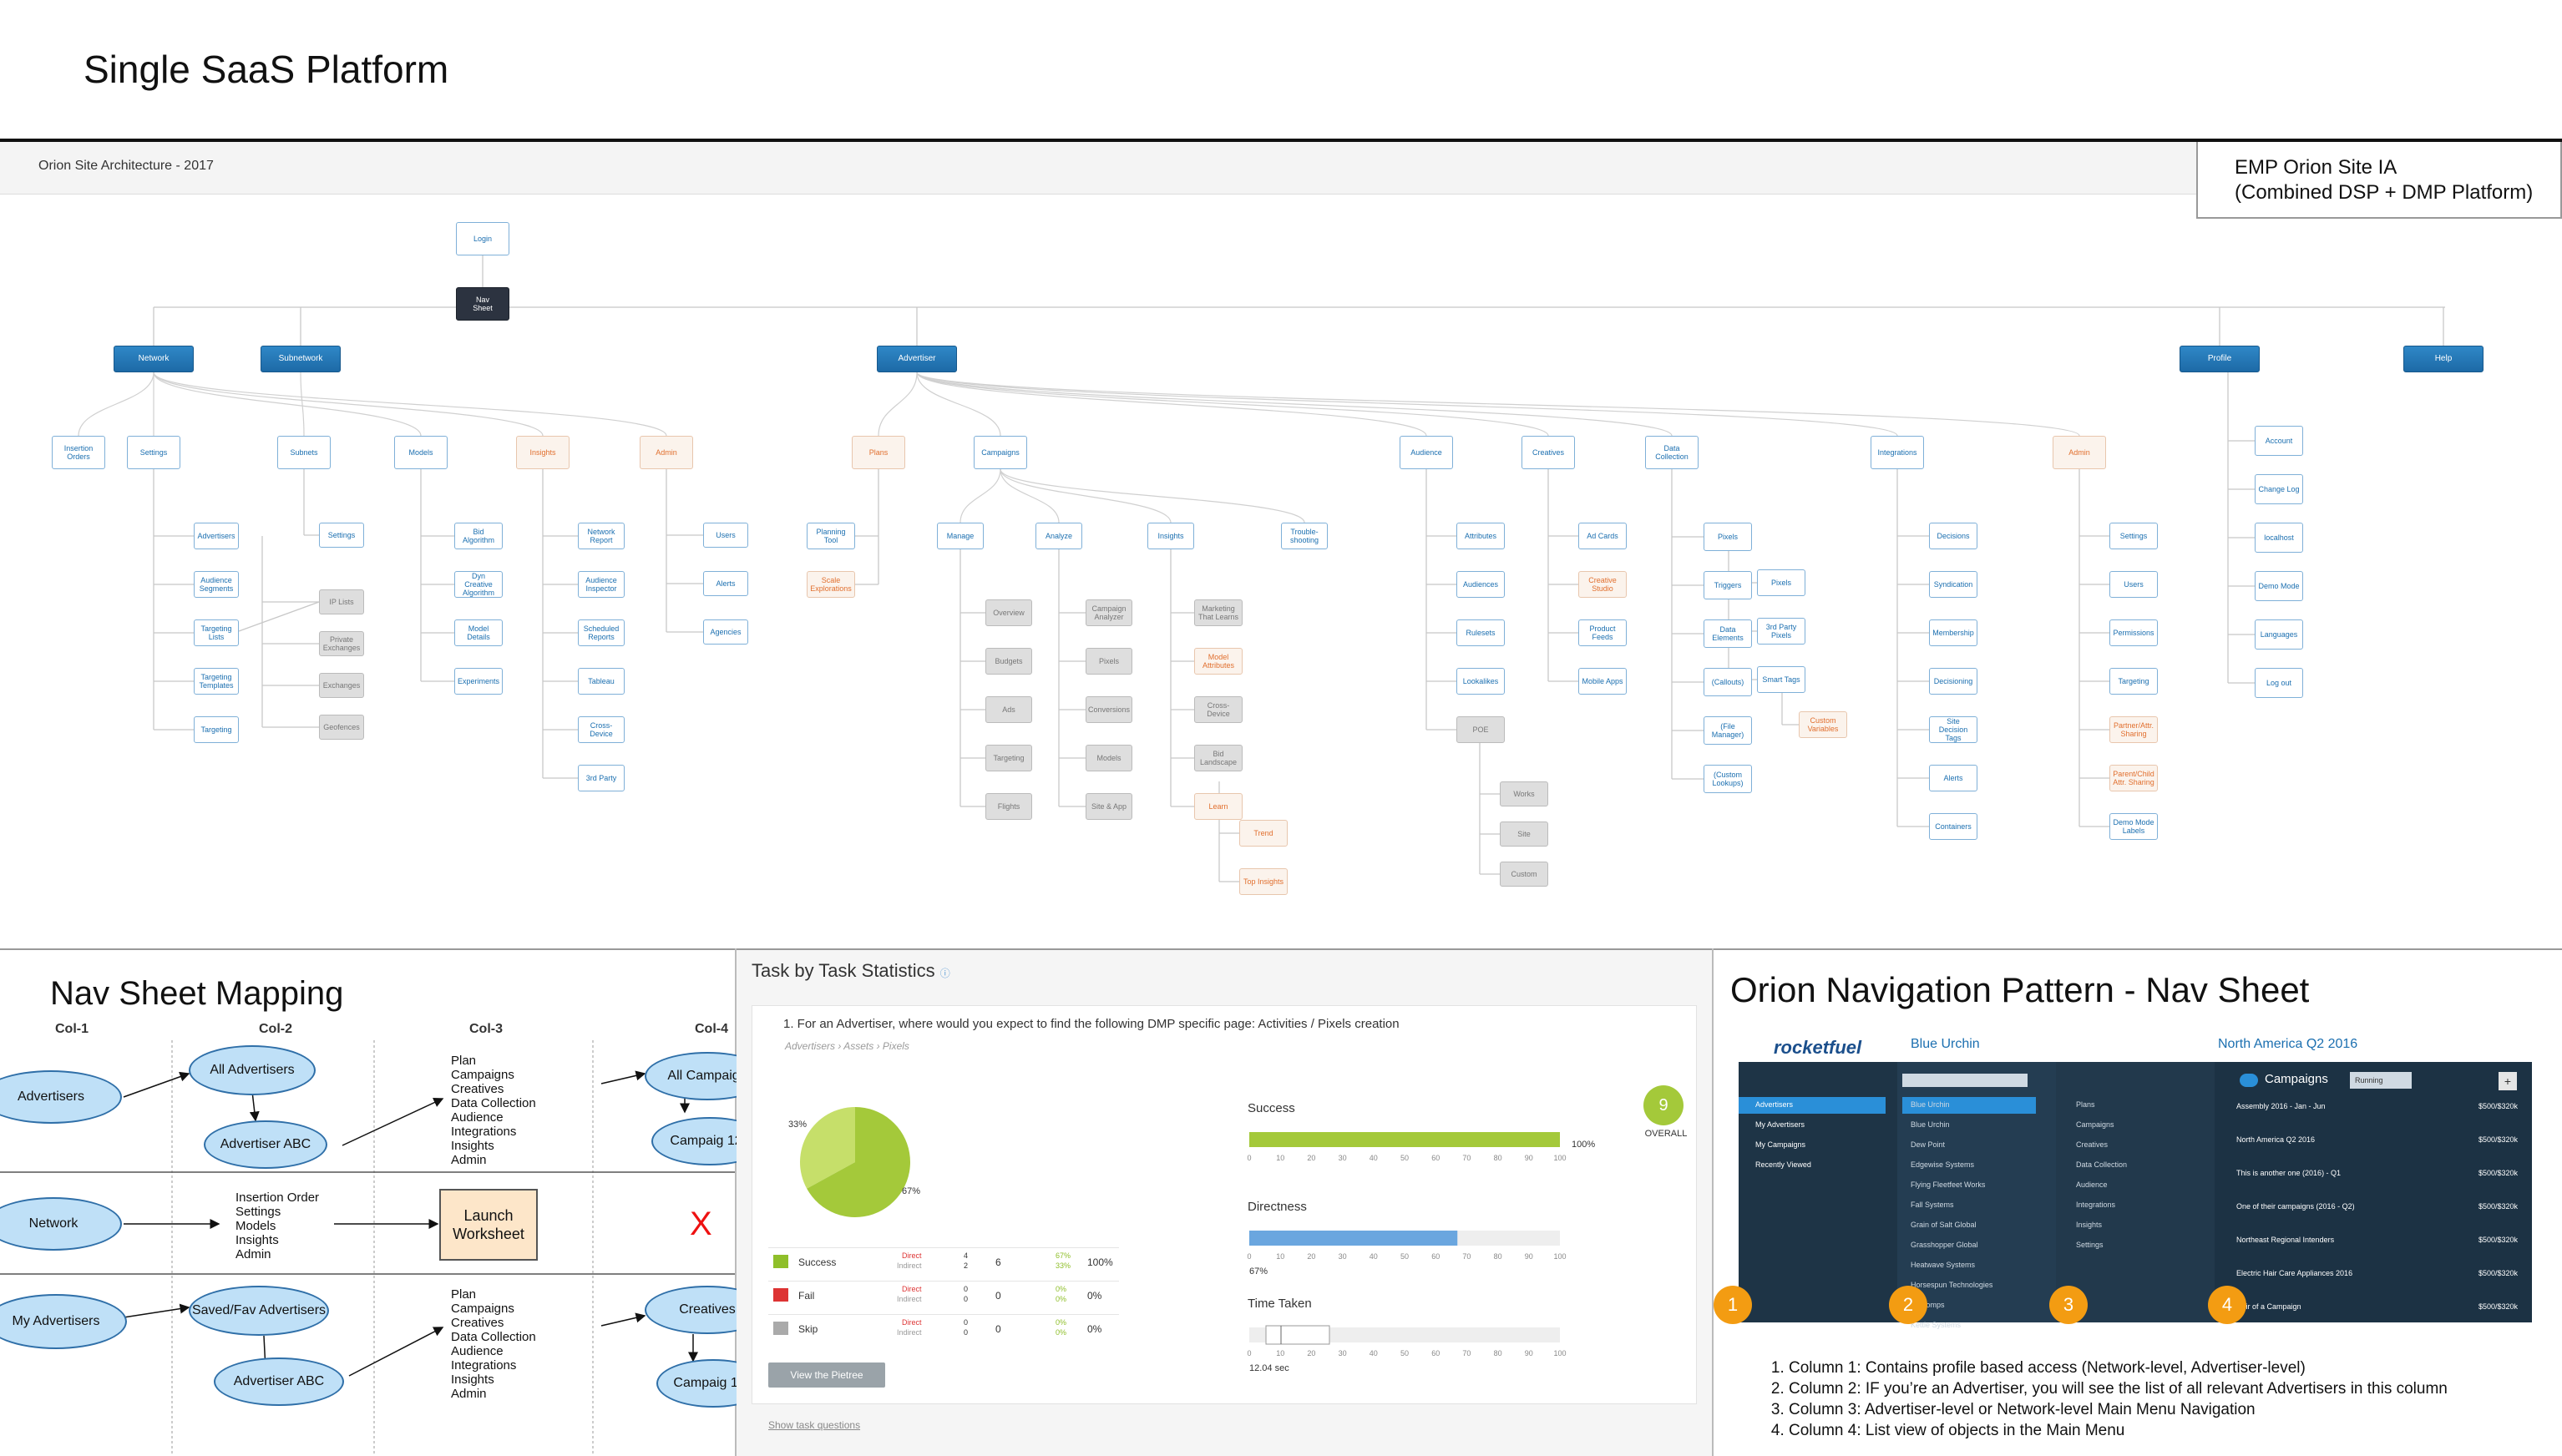 The image size is (2562, 1456). Describe the element at coordinates (1948, 1184) in the screenshot. I see `nav-sheet-item: Flying Fleetfeet Works` at that location.